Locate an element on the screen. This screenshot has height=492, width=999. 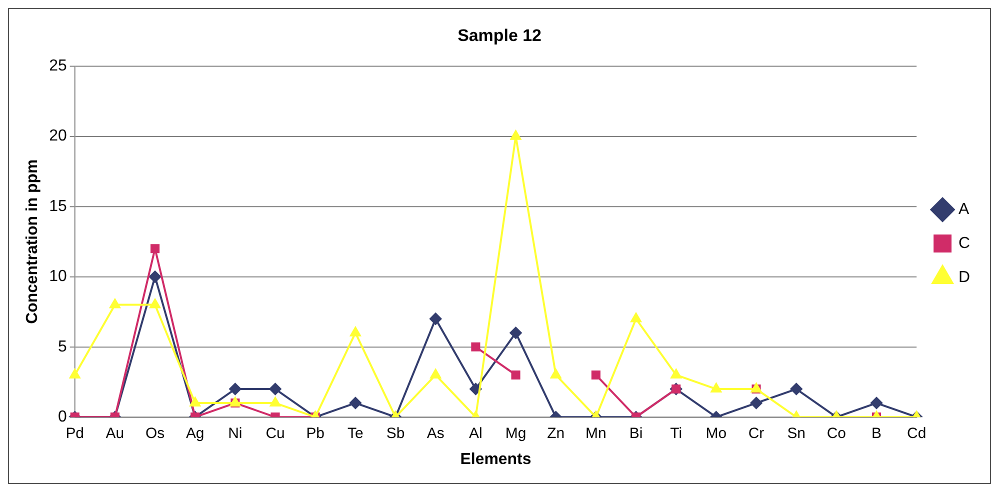
x-tick-label: Pd is located at coordinates (75, 433).